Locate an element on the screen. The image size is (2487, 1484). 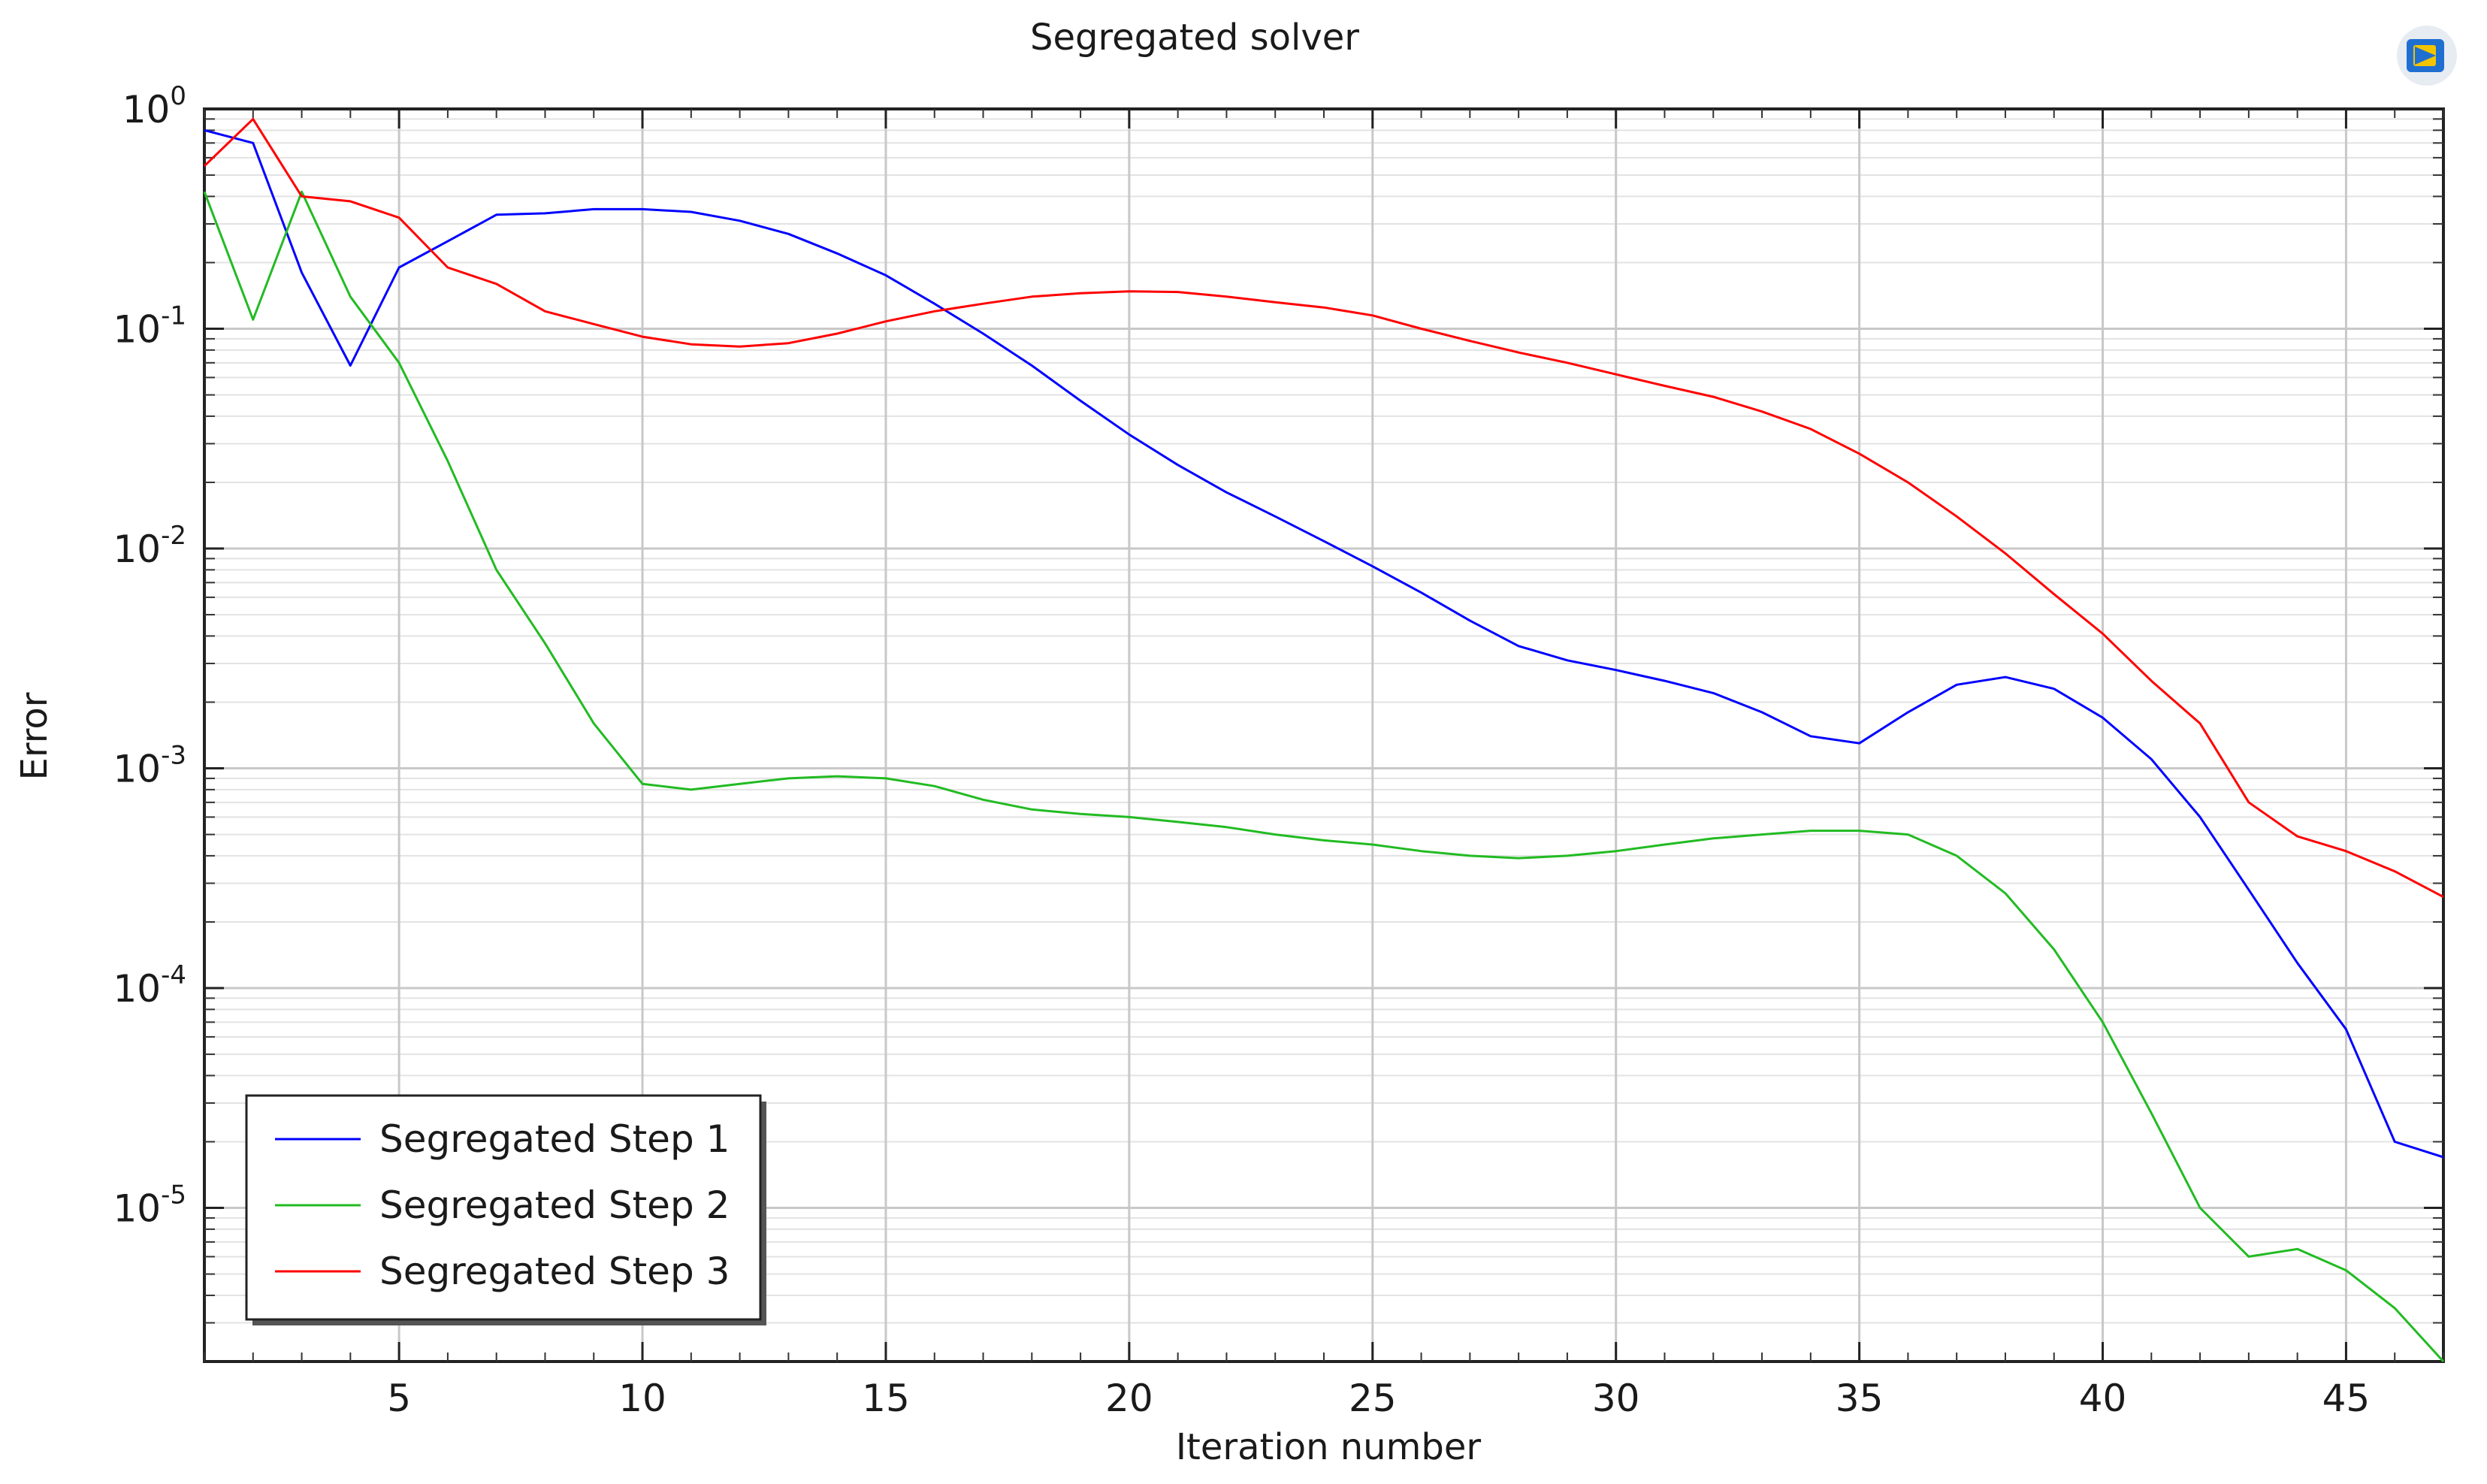
y-tick-label: 10⁻² is located at coordinates (149, 546).